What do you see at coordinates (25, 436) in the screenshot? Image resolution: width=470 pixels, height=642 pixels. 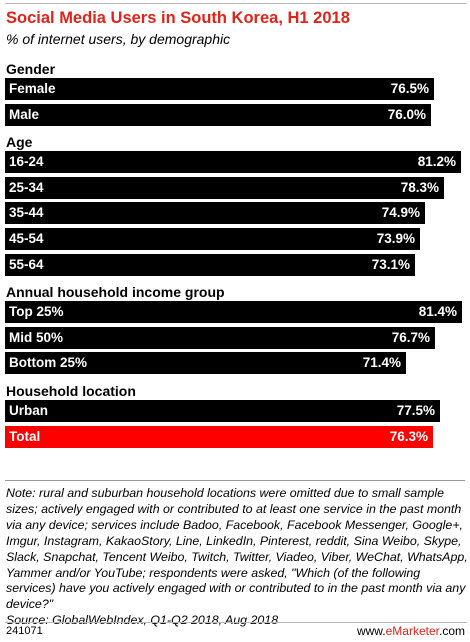 I see `bar-label: Total` at bounding box center [25, 436].